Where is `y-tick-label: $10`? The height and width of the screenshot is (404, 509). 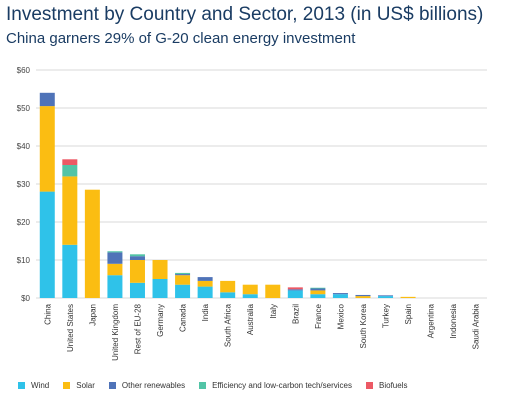 y-tick-label: $10 is located at coordinates (24, 260).